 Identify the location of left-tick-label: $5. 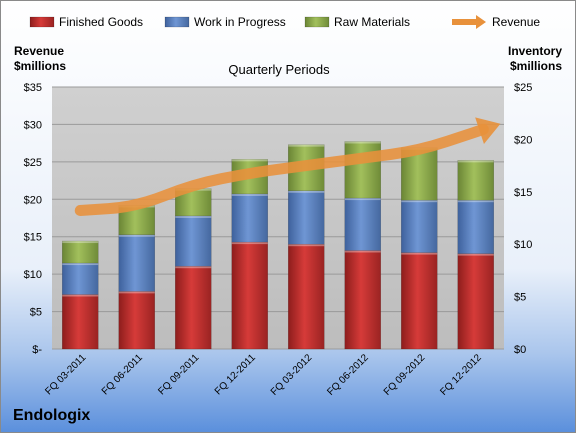
(36, 313).